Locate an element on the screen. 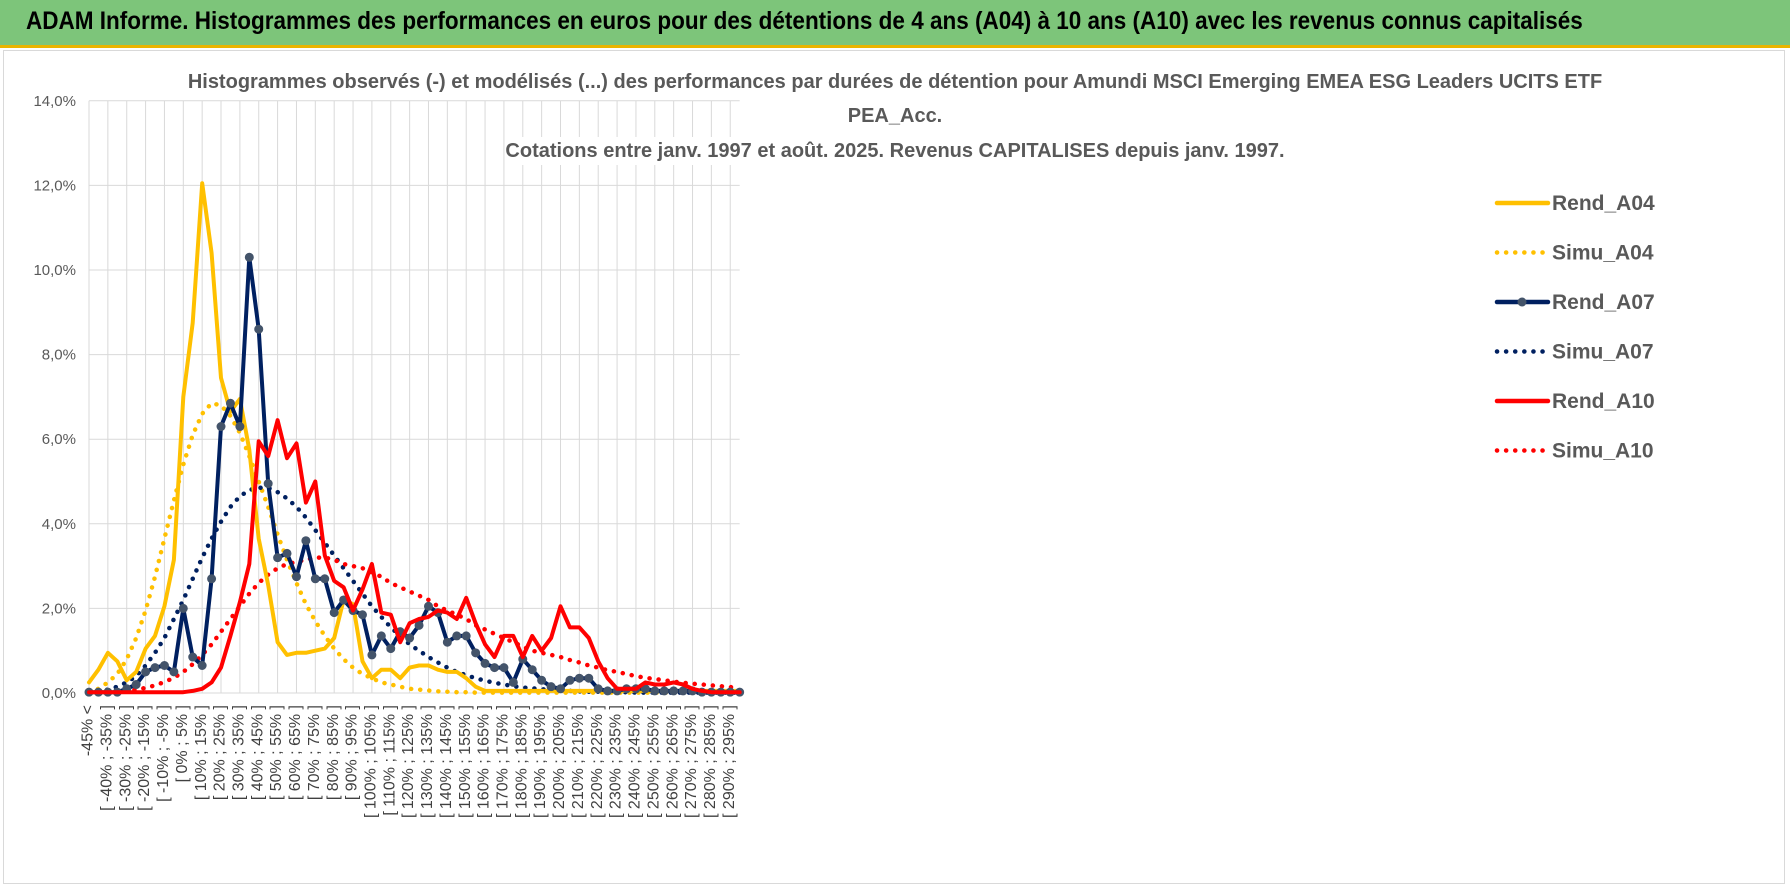 The image size is (1790, 888). x-tick-label: [ -30% ; -25% ] is located at coordinates (125, 758).